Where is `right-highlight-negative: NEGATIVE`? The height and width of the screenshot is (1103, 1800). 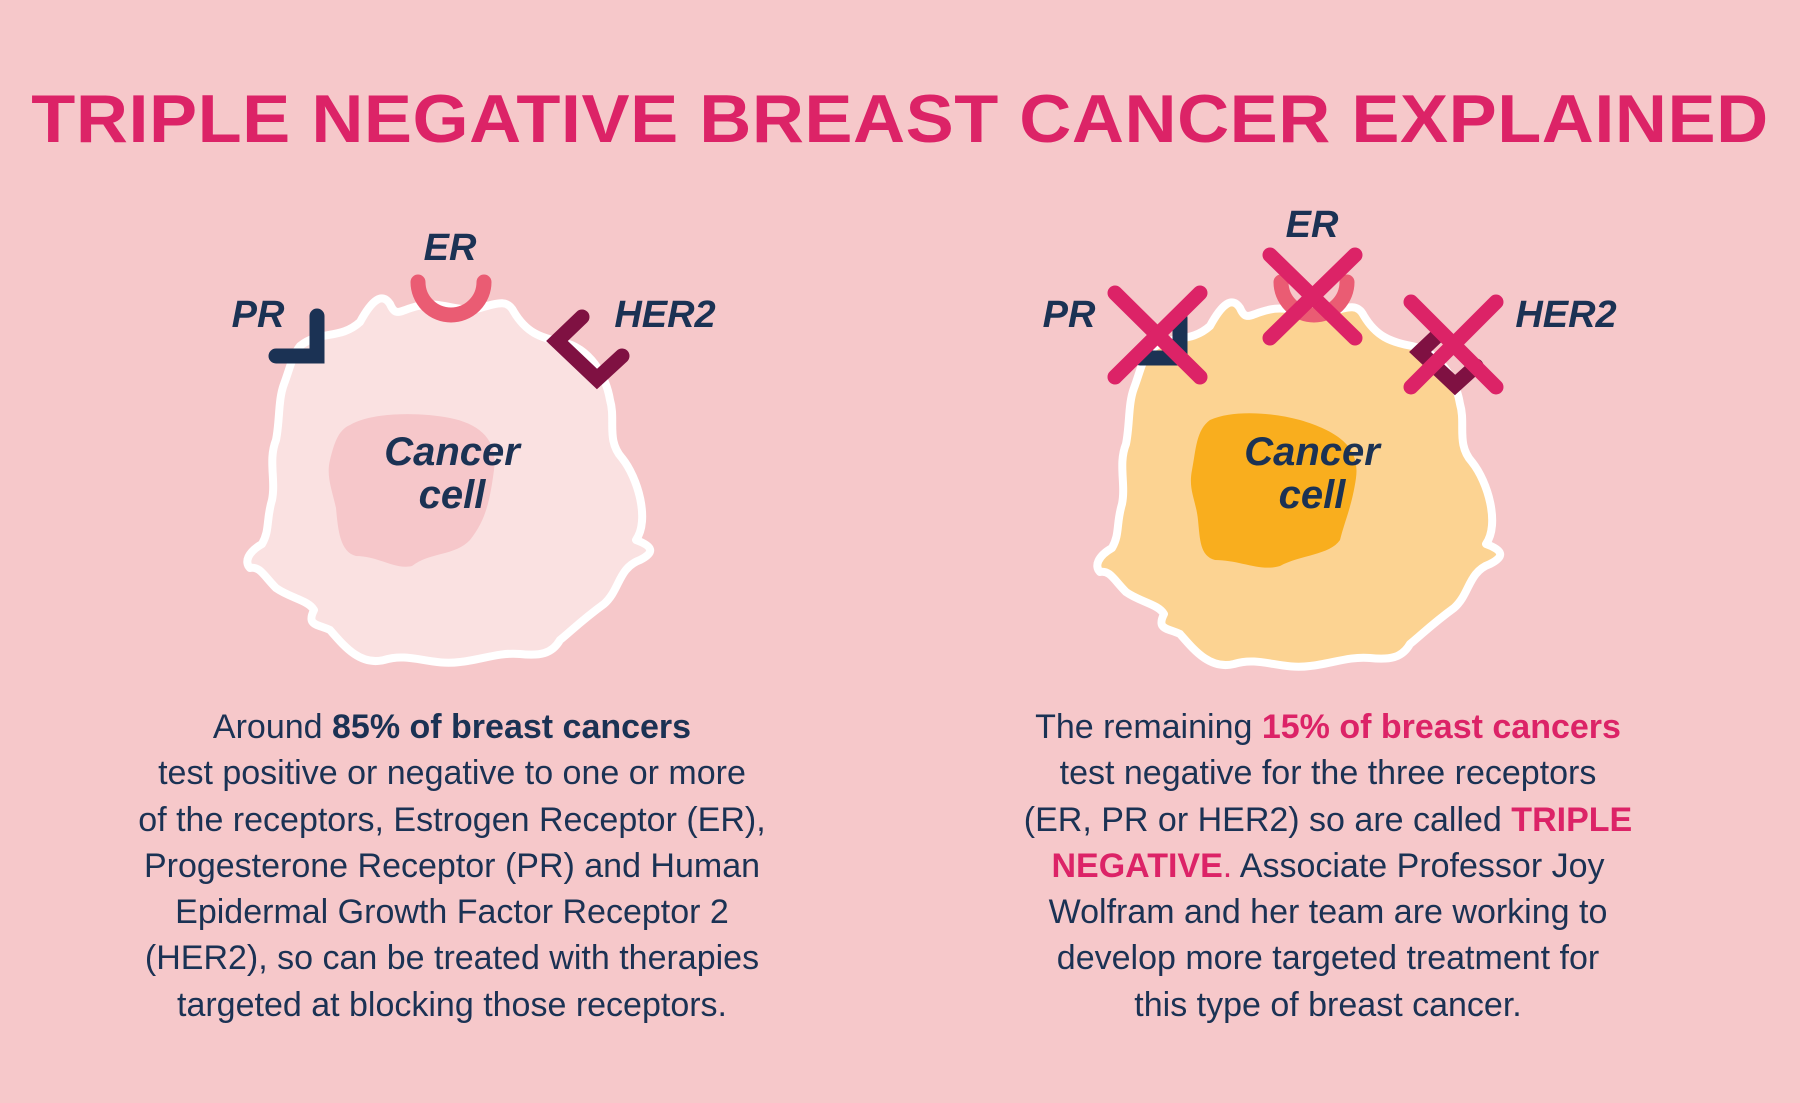
right-highlight-negative: NEGATIVE is located at coordinates (1137, 865).